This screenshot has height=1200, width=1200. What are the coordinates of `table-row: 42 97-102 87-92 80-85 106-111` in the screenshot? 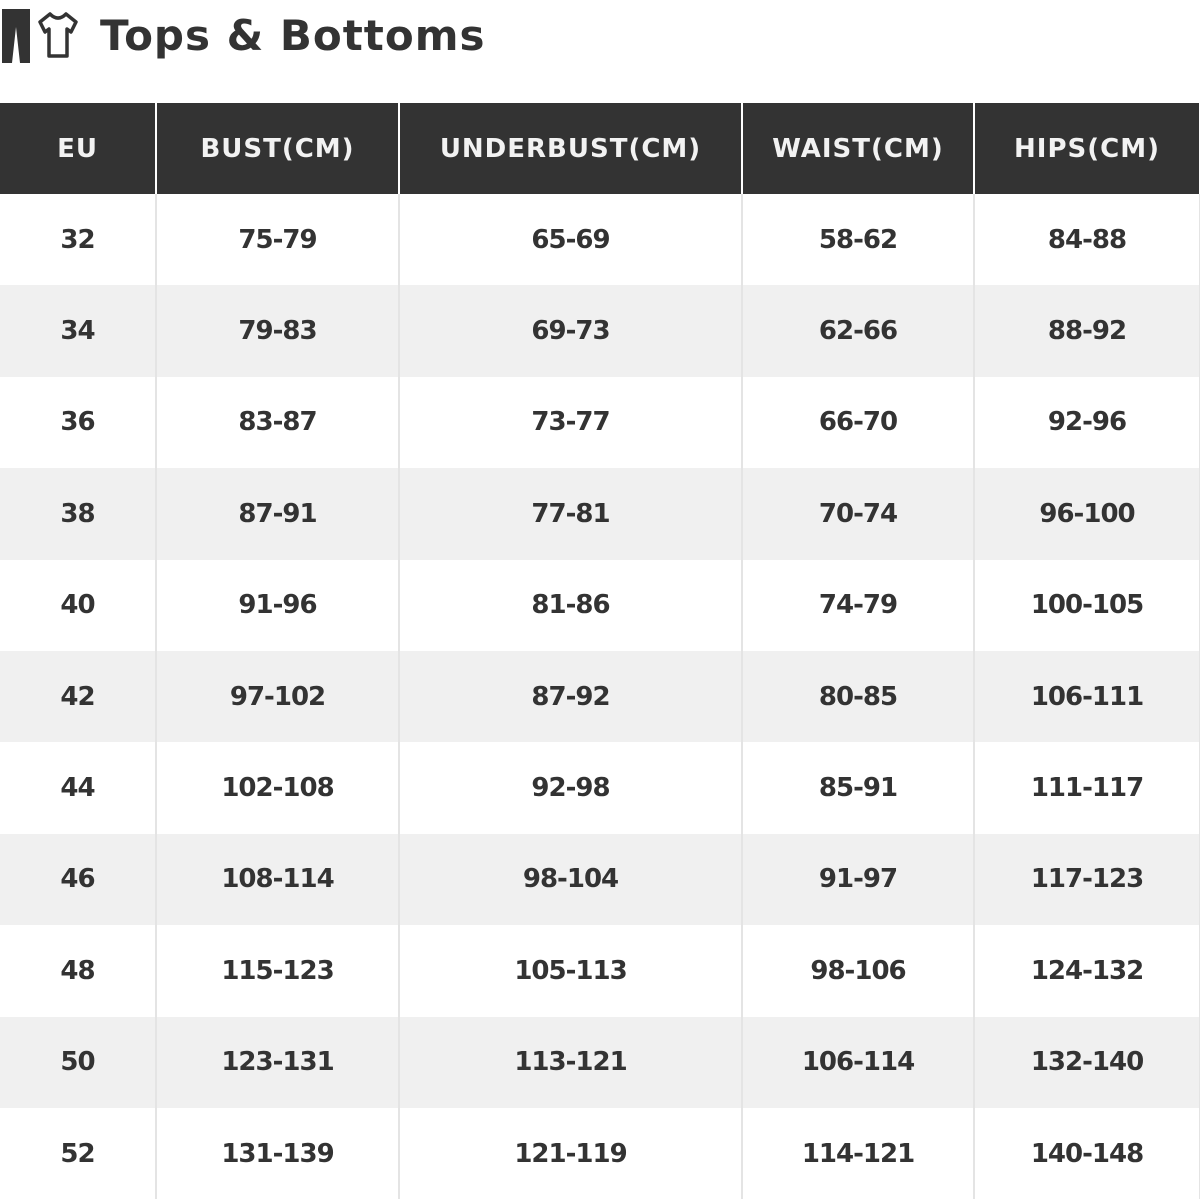 It's located at (600, 696).